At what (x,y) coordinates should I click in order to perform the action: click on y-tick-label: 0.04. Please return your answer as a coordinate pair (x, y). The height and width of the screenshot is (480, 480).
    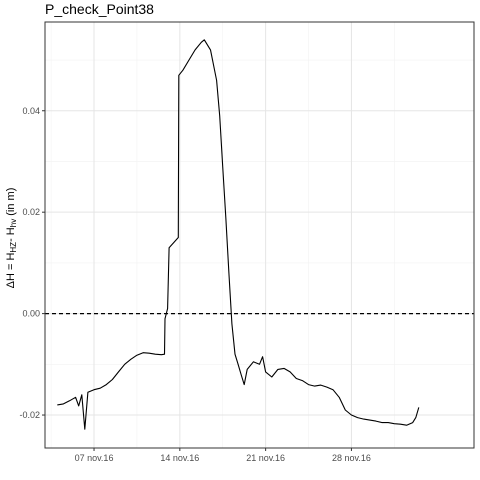
    Looking at the image, I should click on (31, 111).